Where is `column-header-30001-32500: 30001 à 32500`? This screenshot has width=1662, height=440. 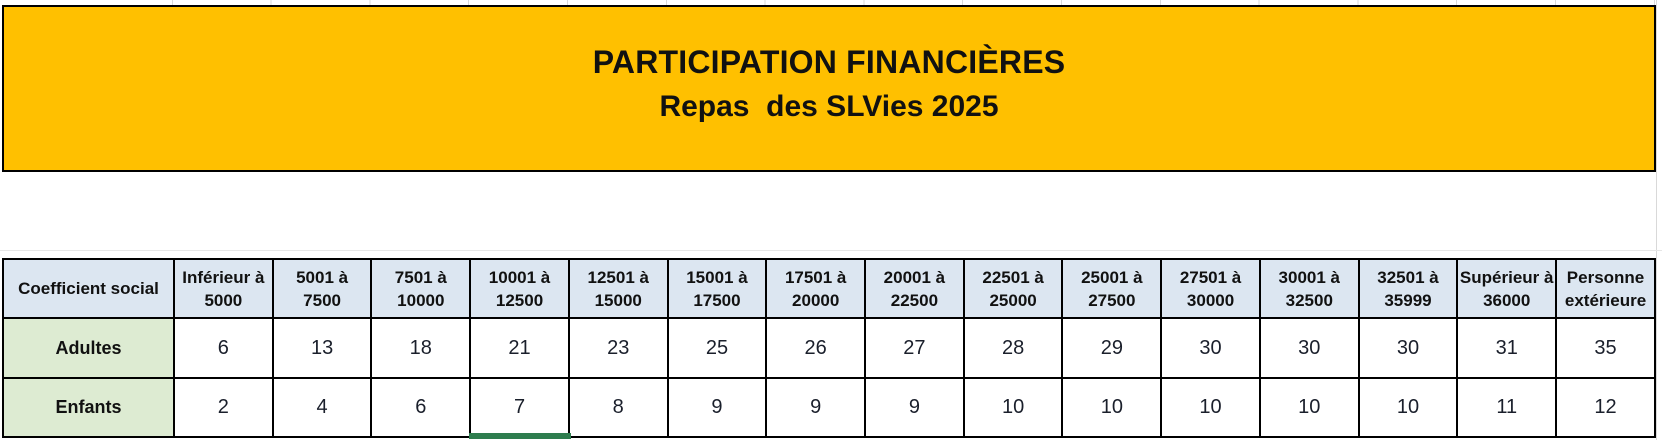
column-header-30001-32500: 30001 à 32500 is located at coordinates (1309, 288).